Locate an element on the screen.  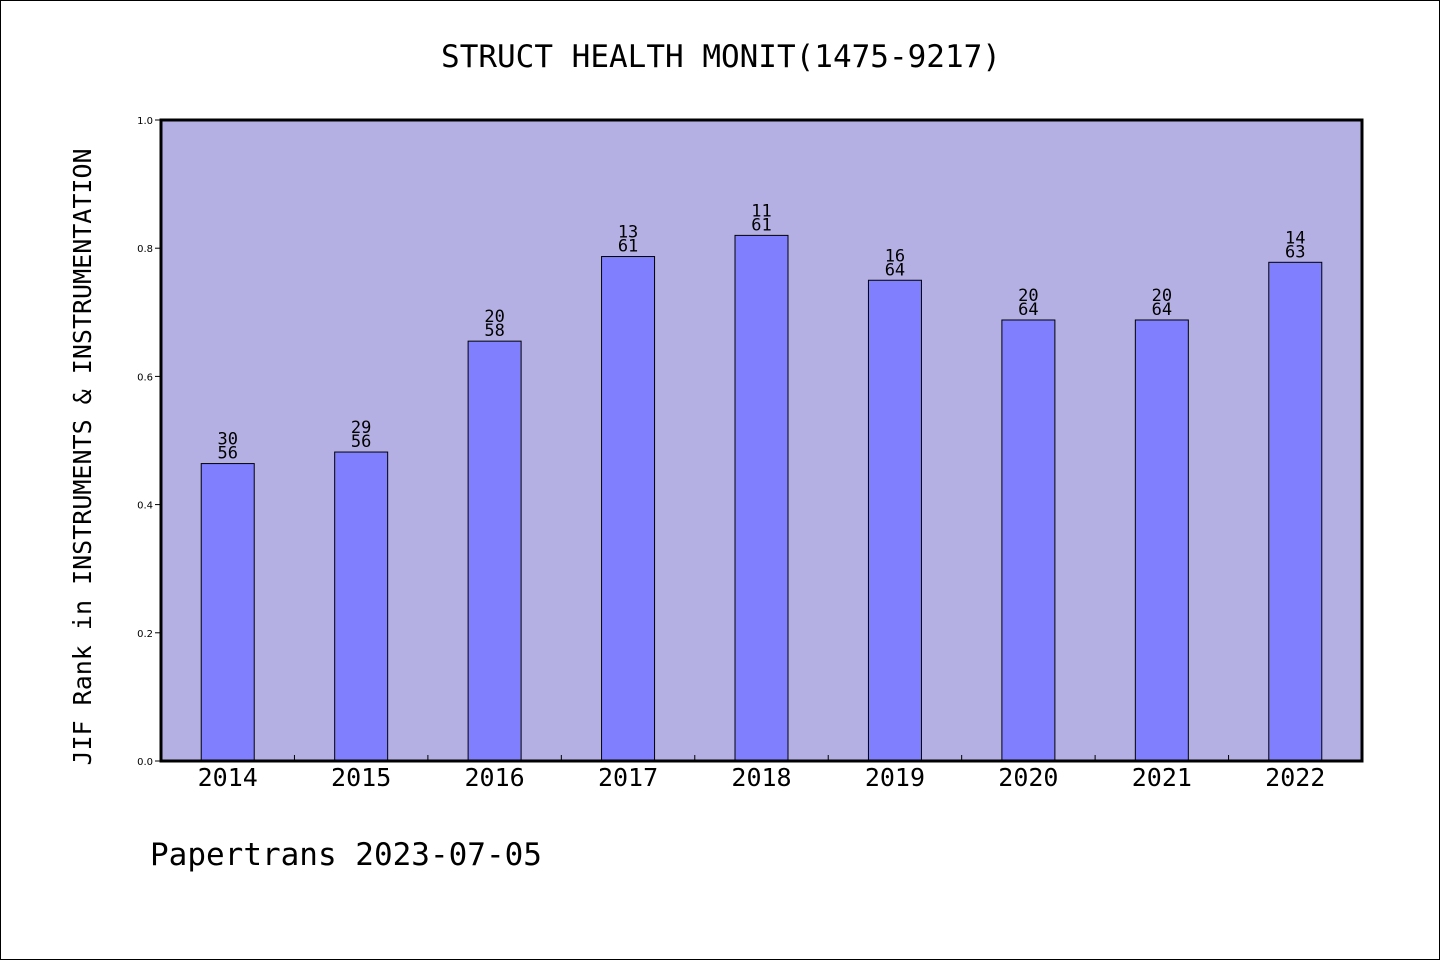
x-tick-label: 2018 is located at coordinates (761, 777).